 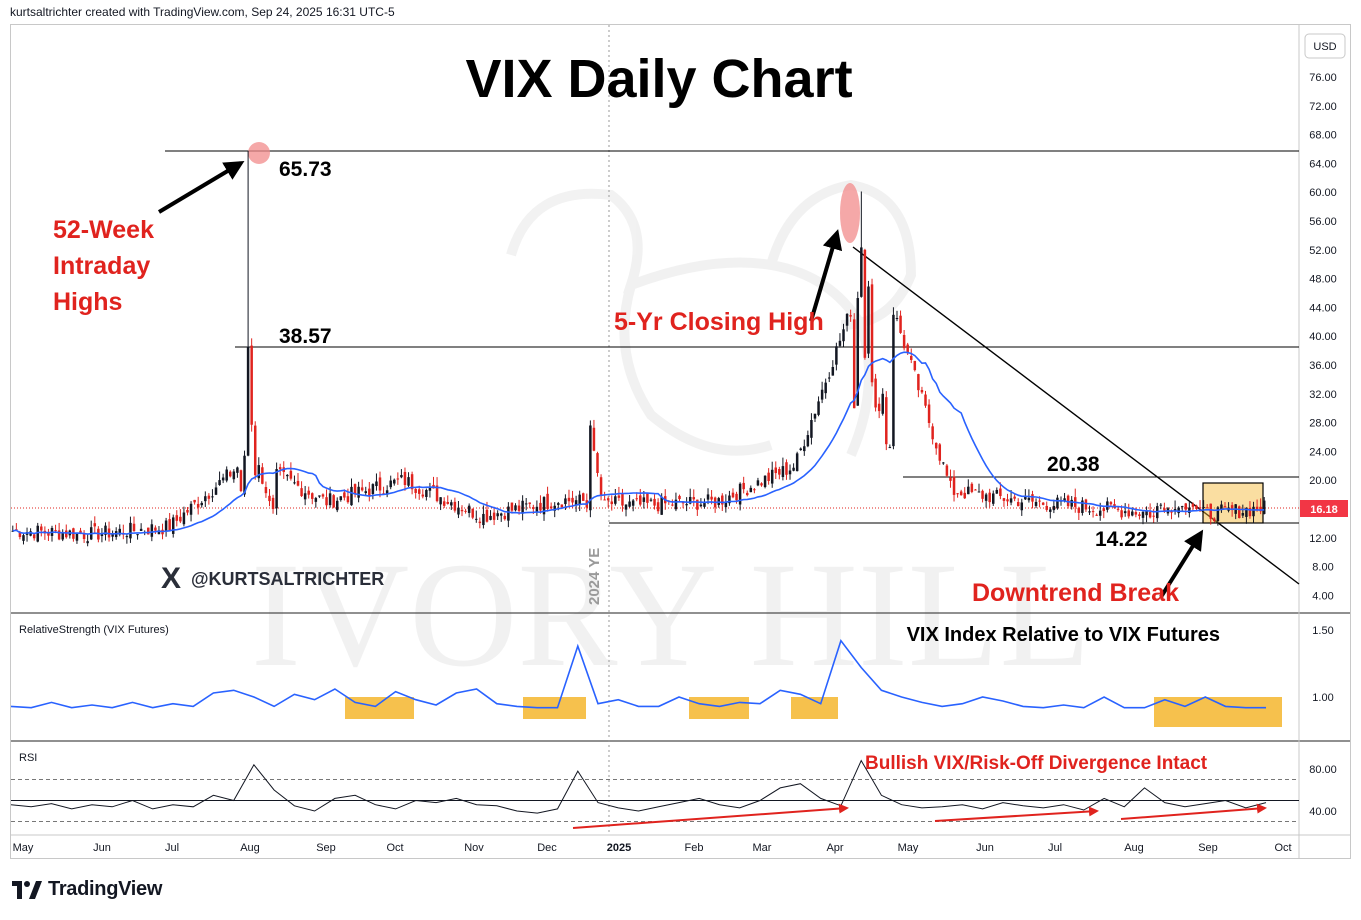 What do you see at coordinates (1323, 164) in the screenshot?
I see `price-tick-label: 64.00` at bounding box center [1323, 164].